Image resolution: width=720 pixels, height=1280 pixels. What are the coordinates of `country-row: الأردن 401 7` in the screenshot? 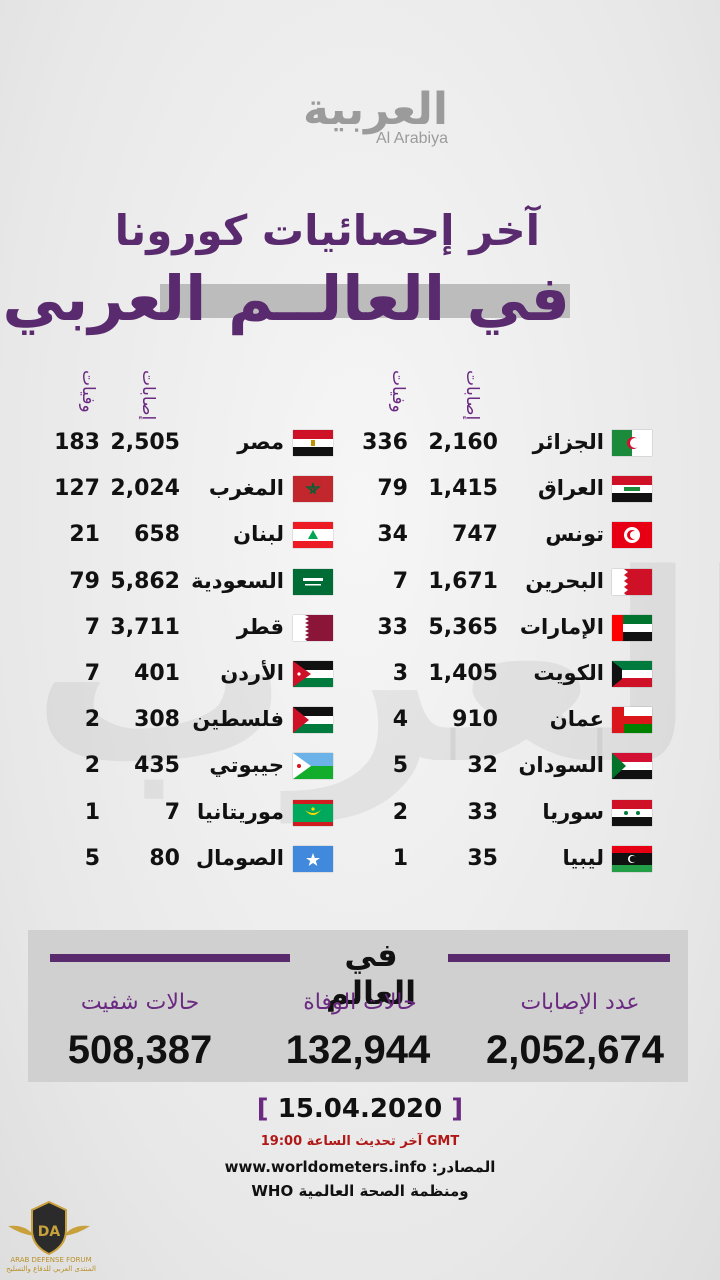 It's located at (360, 675).